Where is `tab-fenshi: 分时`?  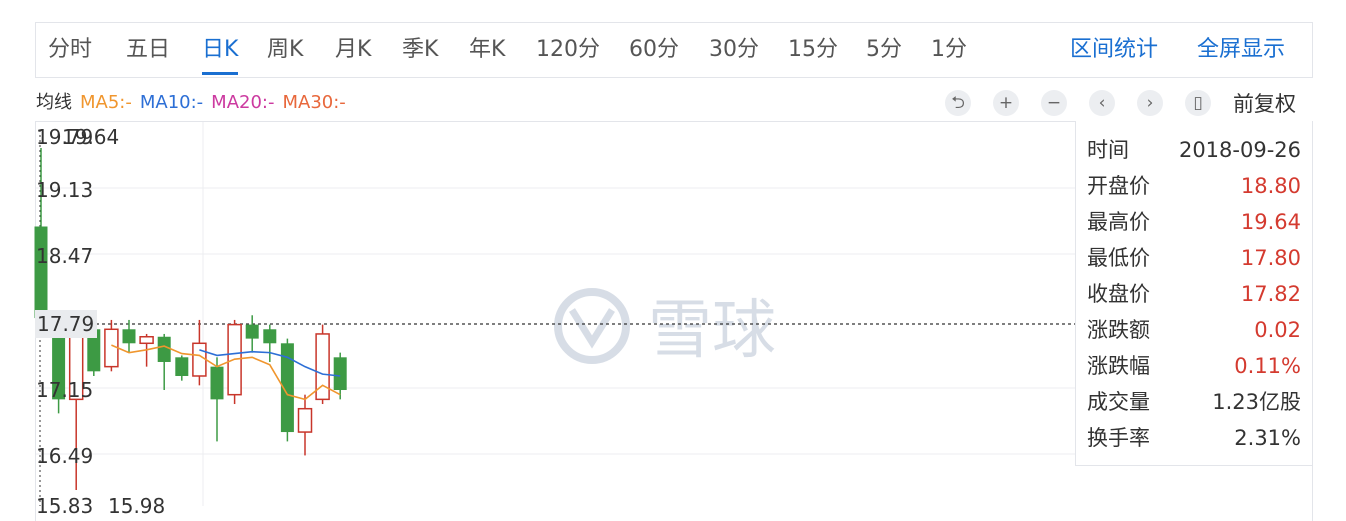 tab-fenshi: 分时 is located at coordinates (70, 49).